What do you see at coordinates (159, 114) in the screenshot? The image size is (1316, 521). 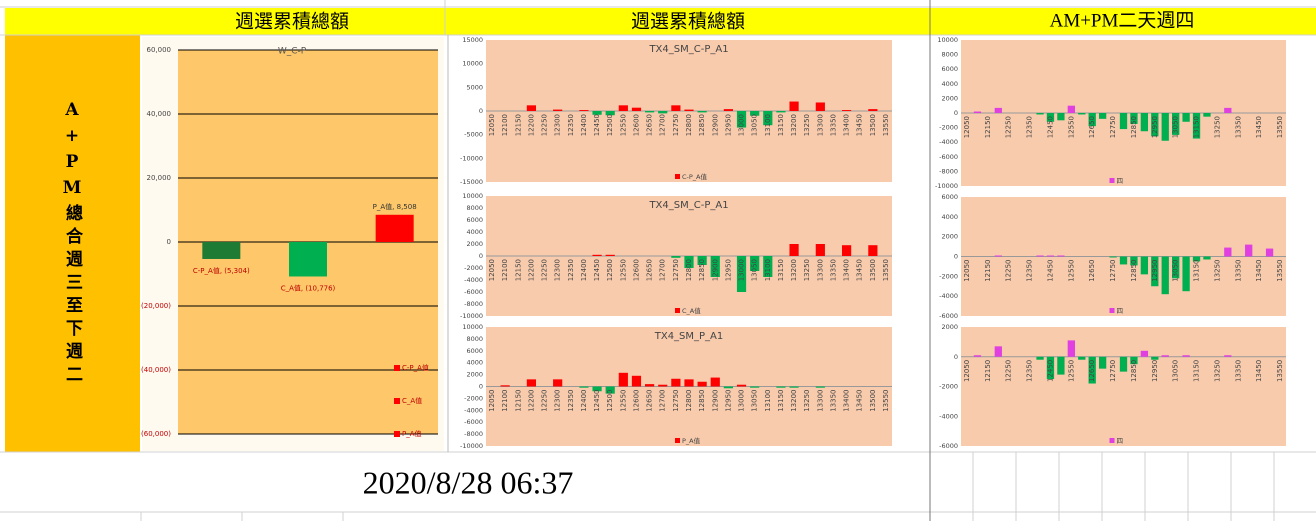 I see `y-tick-label: 40,000` at bounding box center [159, 114].